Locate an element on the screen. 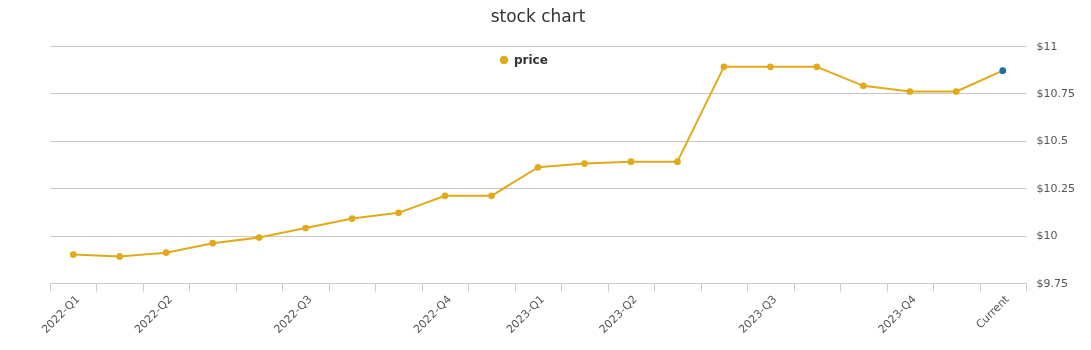 The width and height of the screenshot is (1091, 350). y-tick-label: $10 is located at coordinates (1047, 236).